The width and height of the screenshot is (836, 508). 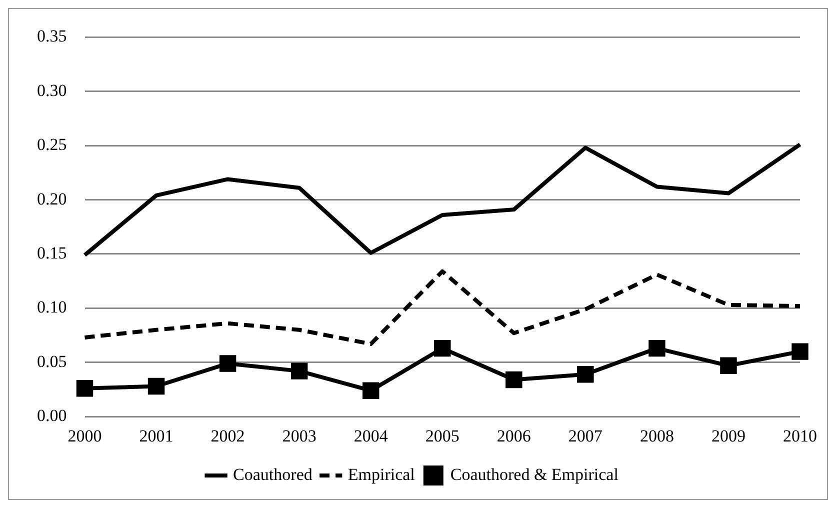 I want to click on legend-label: Coauthored, so click(x=273, y=474).